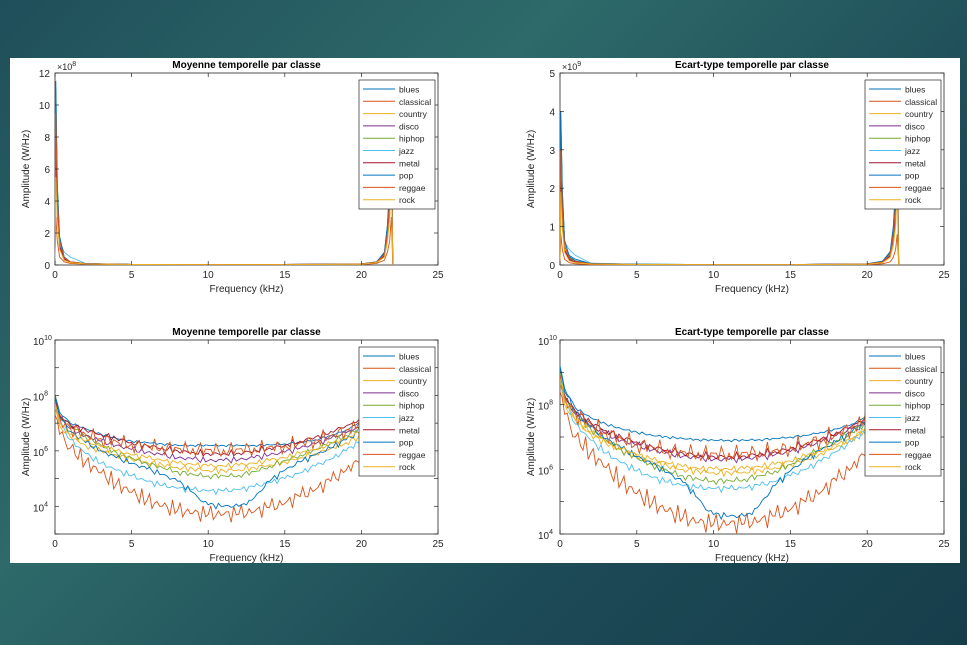 The width and height of the screenshot is (967, 645). What do you see at coordinates (47, 234) in the screenshot?
I see `y-tick-label: 2` at bounding box center [47, 234].